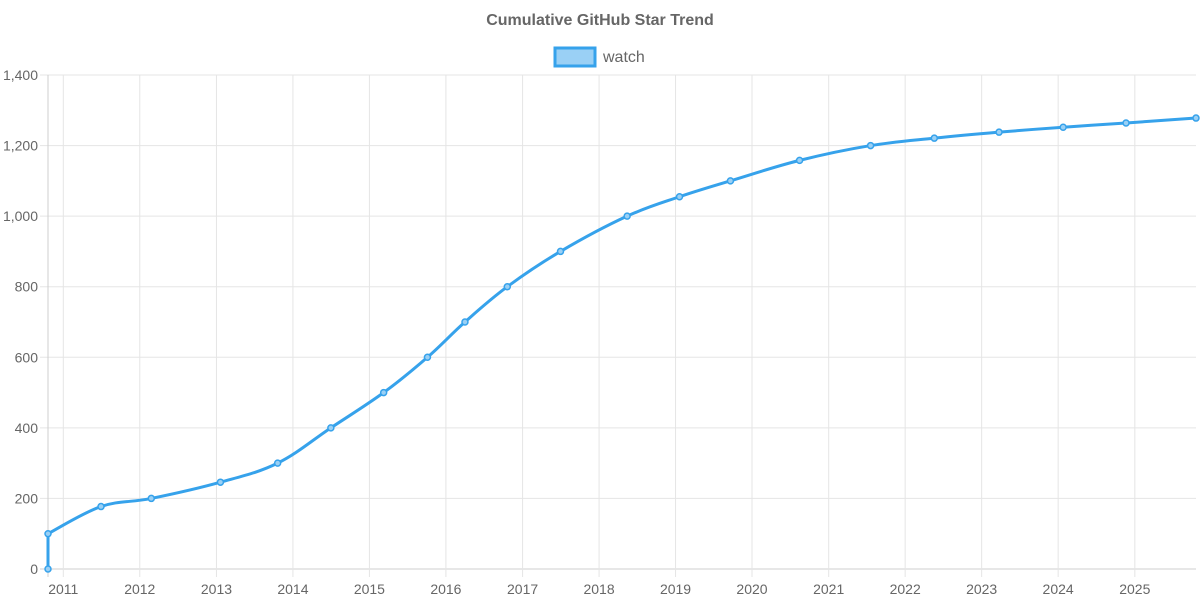 This screenshot has width=1200, height=600. What do you see at coordinates (34, 569) in the screenshot?
I see `y-tick-label: 0` at bounding box center [34, 569].